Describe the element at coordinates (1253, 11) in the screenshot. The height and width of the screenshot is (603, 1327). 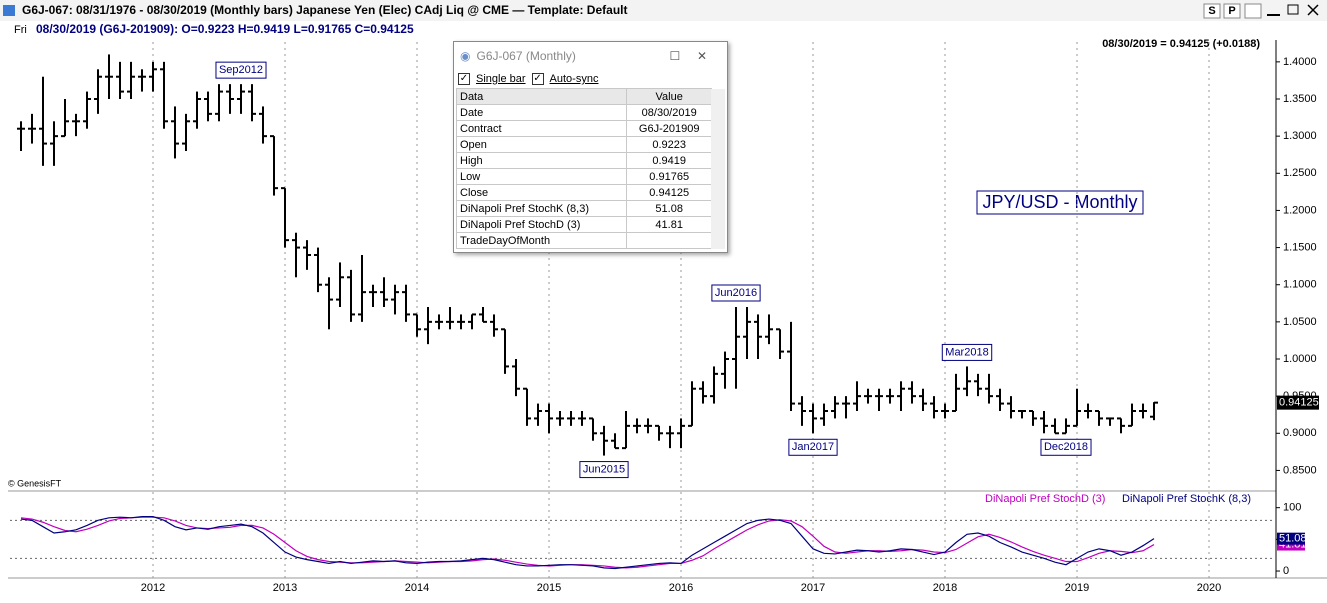
I see `menu-button` at that location.